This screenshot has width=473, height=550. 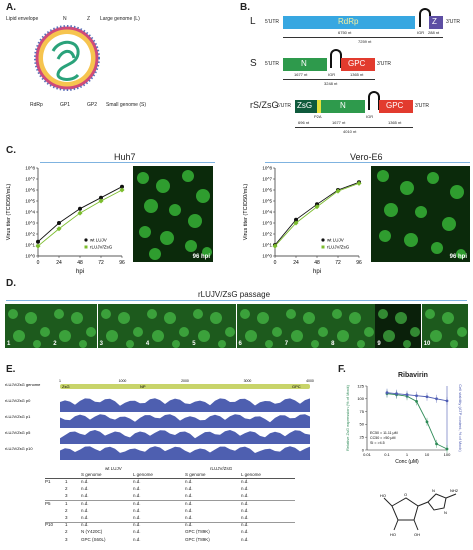 What do you see at coordinates (170, 478) in the screenshot?
I see `table-header-rule` at bounding box center [170, 478].